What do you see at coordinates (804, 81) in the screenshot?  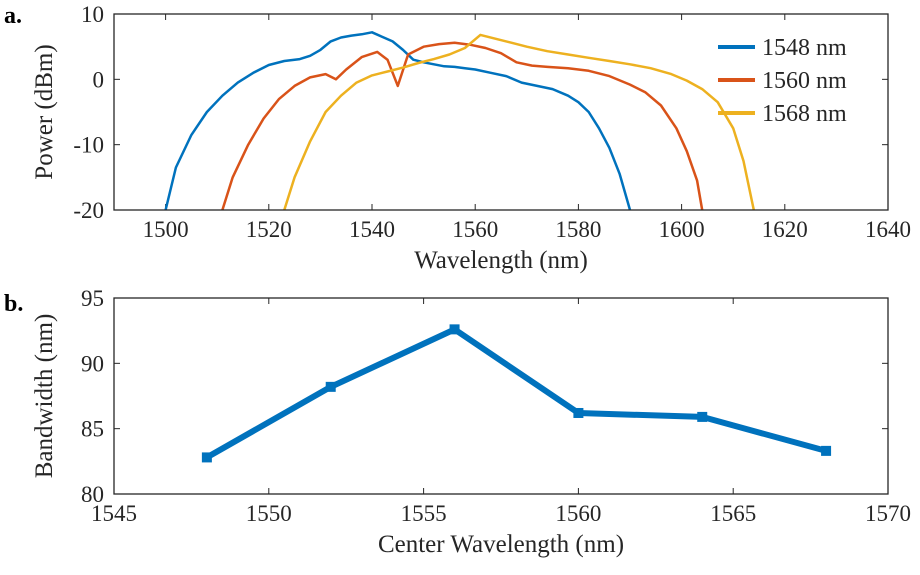 I see `legend-label-1: 1560 nm` at bounding box center [804, 81].